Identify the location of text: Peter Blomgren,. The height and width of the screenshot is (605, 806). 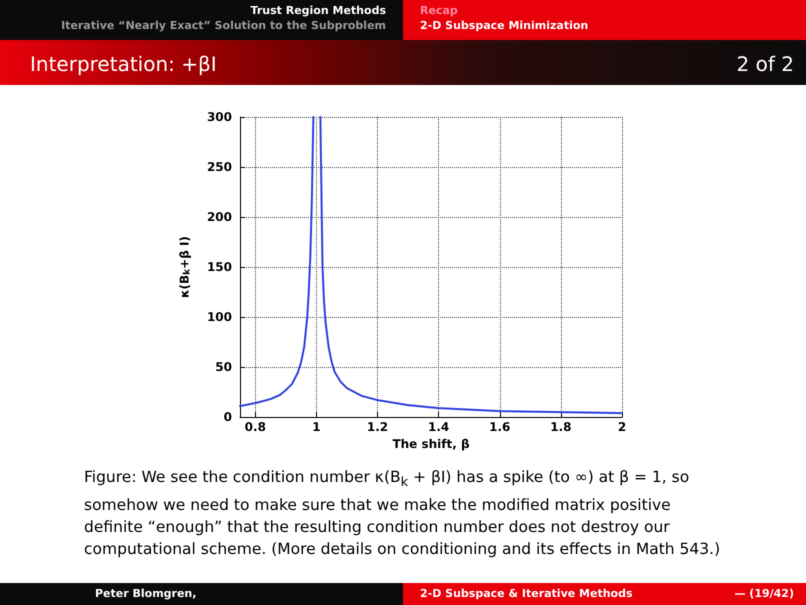
(145, 593).